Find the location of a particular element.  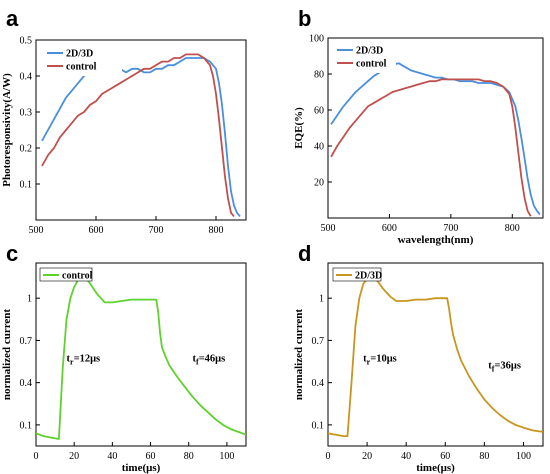

panel-letter-a: a is located at coordinates (12, 18).